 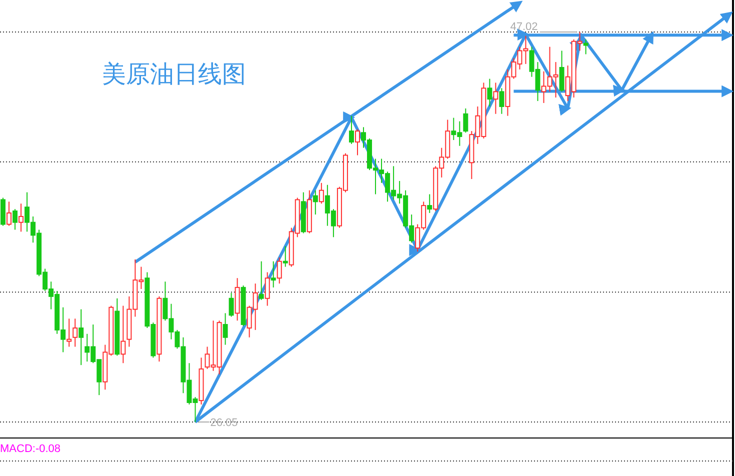 What do you see at coordinates (30, 449) in the screenshot?
I see `text: MACD:-0.08` at bounding box center [30, 449].